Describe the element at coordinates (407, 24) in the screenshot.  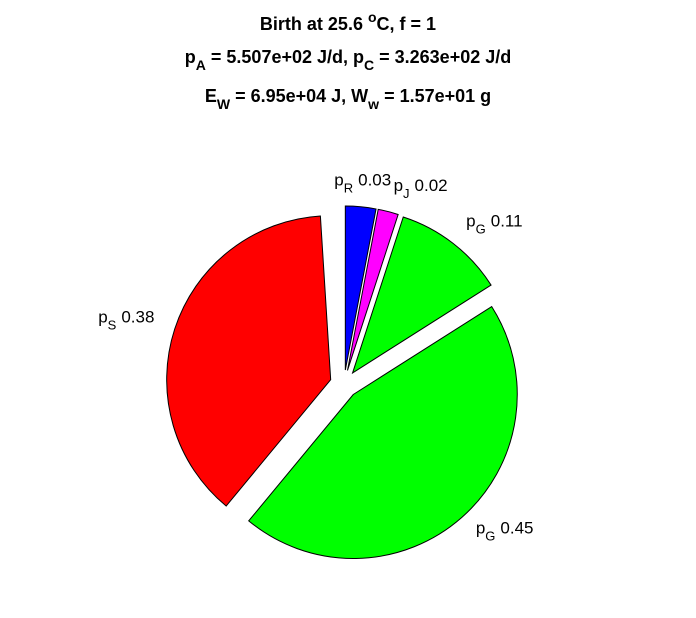
I see `title-segment: C, f = 1` at that location.